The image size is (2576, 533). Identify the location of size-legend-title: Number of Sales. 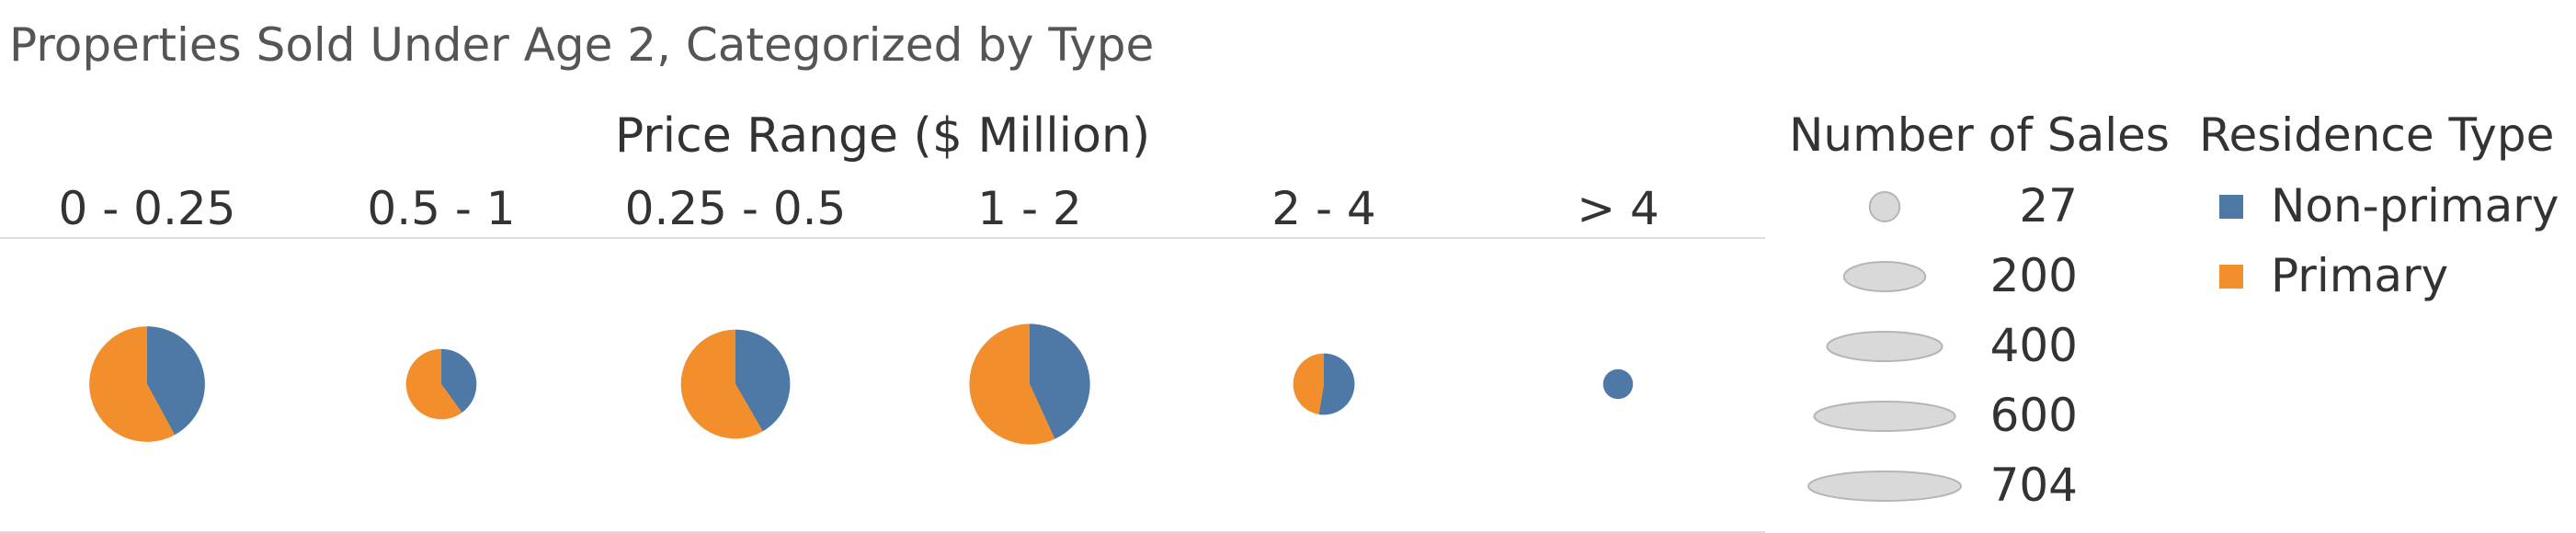
(1979, 135).